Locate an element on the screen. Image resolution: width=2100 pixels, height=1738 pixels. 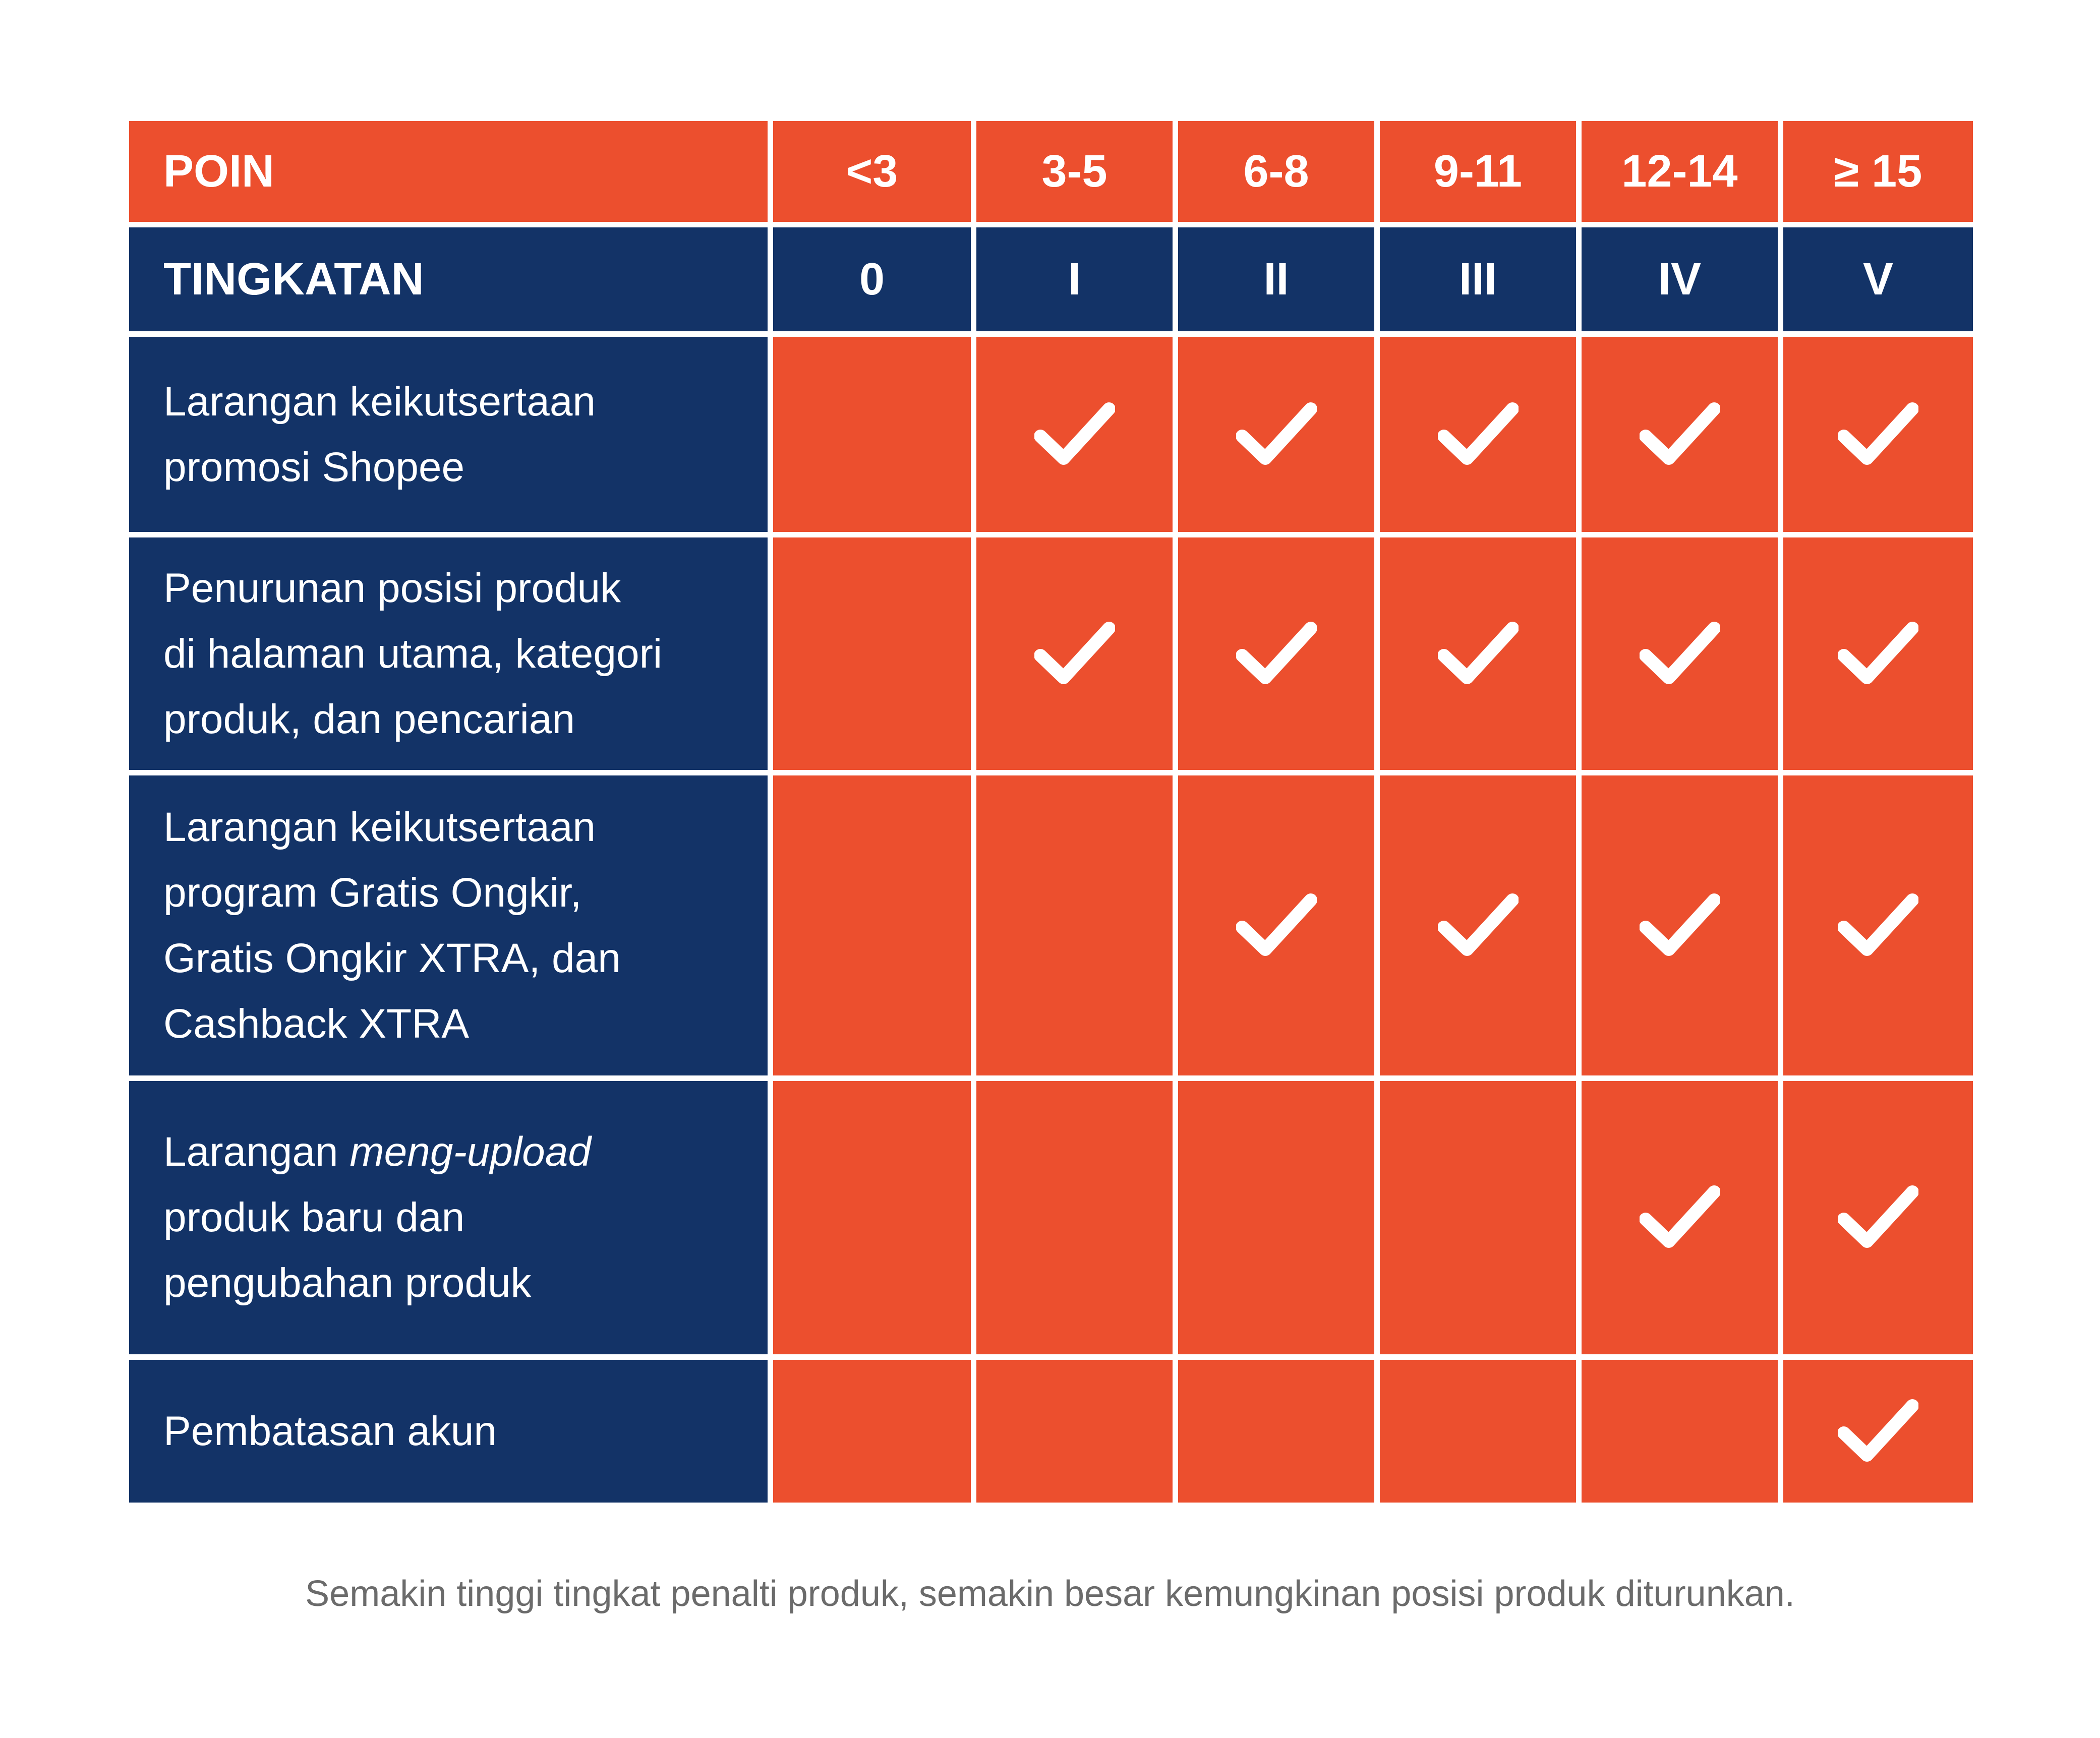
poin-header: POIN is located at coordinates (448, 171).